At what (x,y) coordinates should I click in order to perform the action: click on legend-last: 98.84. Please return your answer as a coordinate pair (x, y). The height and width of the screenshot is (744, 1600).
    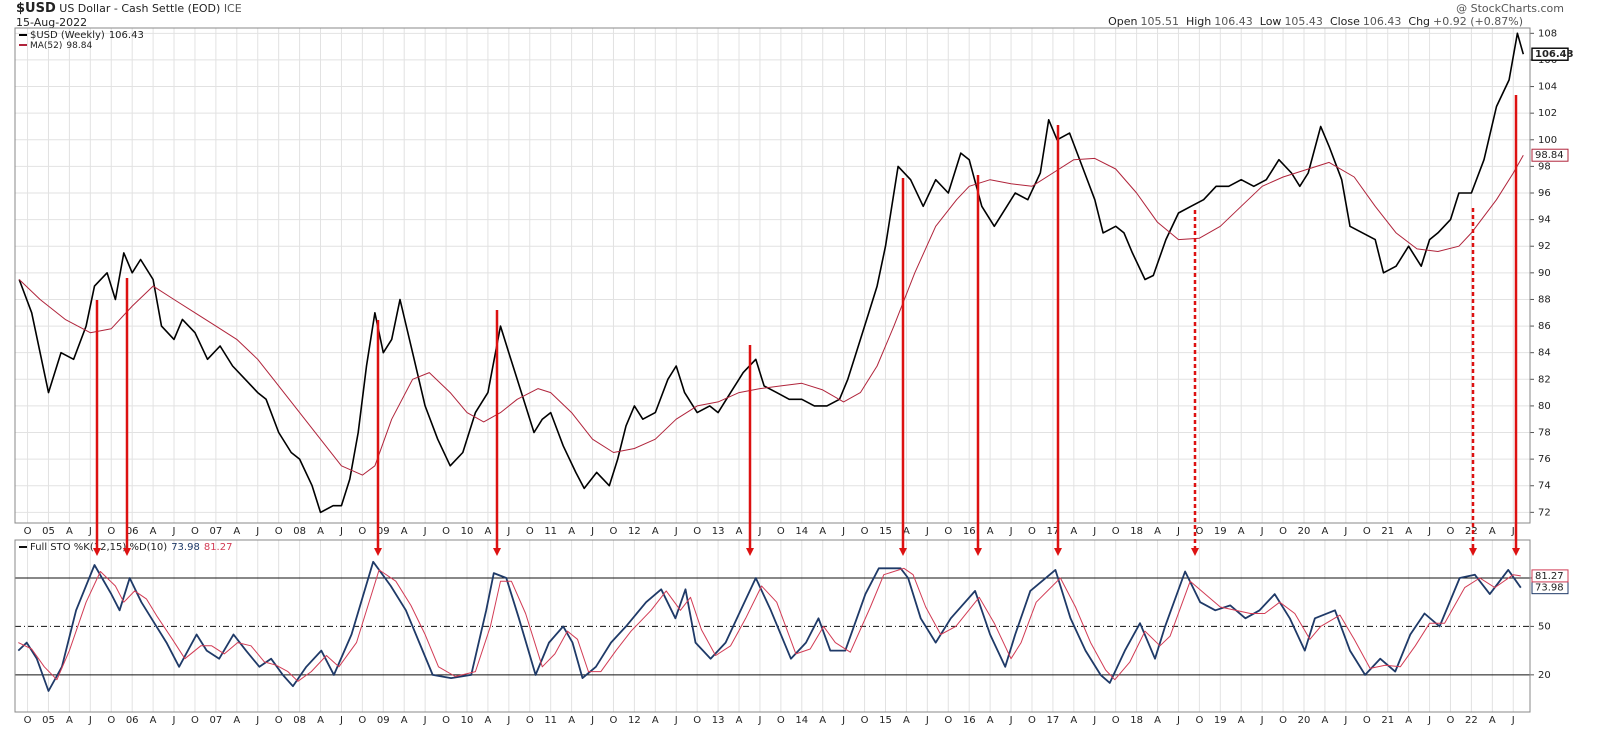
    Looking at the image, I should click on (79, 46).